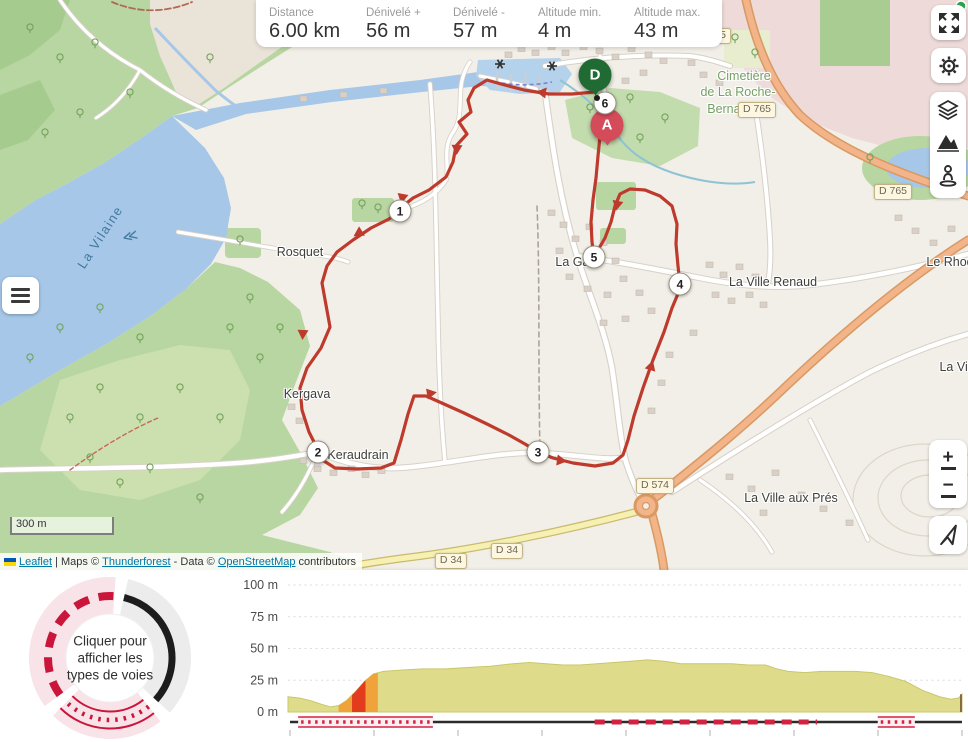  I want to click on harbor, so click(522, 75).